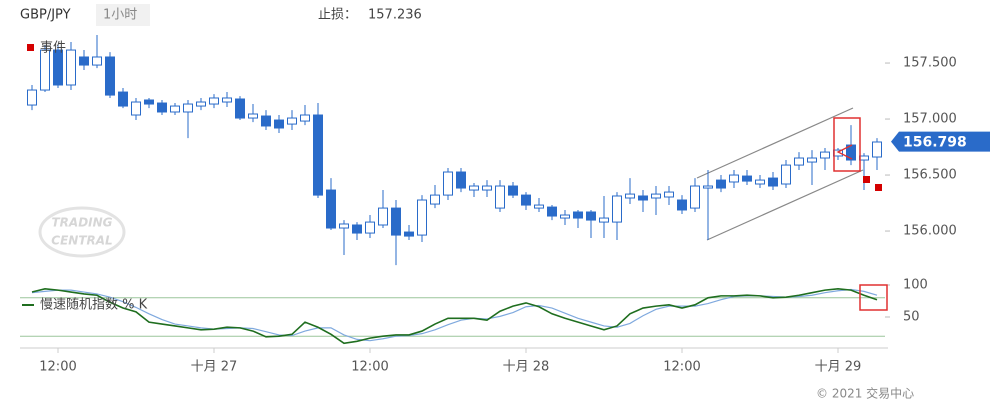 Image resolution: width=990 pixels, height=409 pixels. What do you see at coordinates (866, 179) in the screenshot?
I see `event-marker` at bounding box center [866, 179].